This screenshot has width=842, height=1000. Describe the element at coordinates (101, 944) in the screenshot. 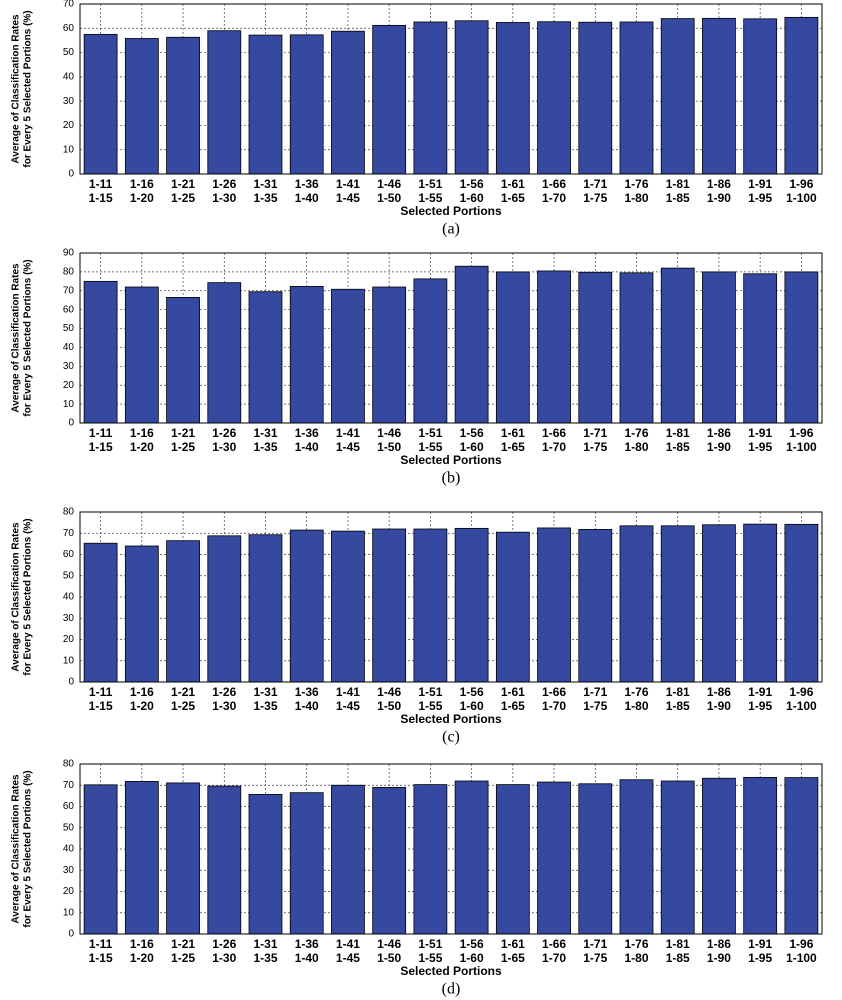

I see `x-tick-label: 1-11` at that location.